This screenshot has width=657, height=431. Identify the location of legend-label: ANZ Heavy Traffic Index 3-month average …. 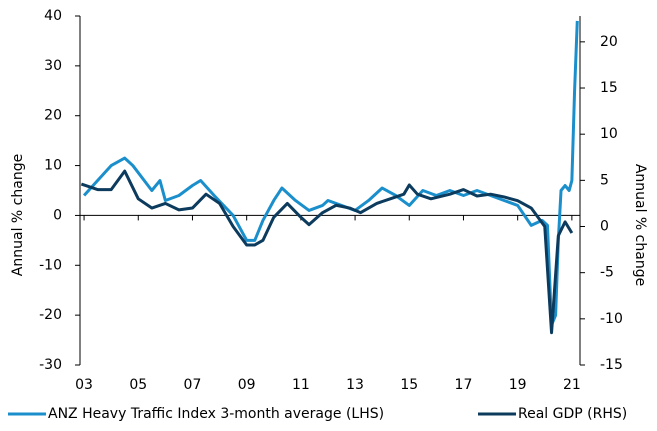
(216, 414).